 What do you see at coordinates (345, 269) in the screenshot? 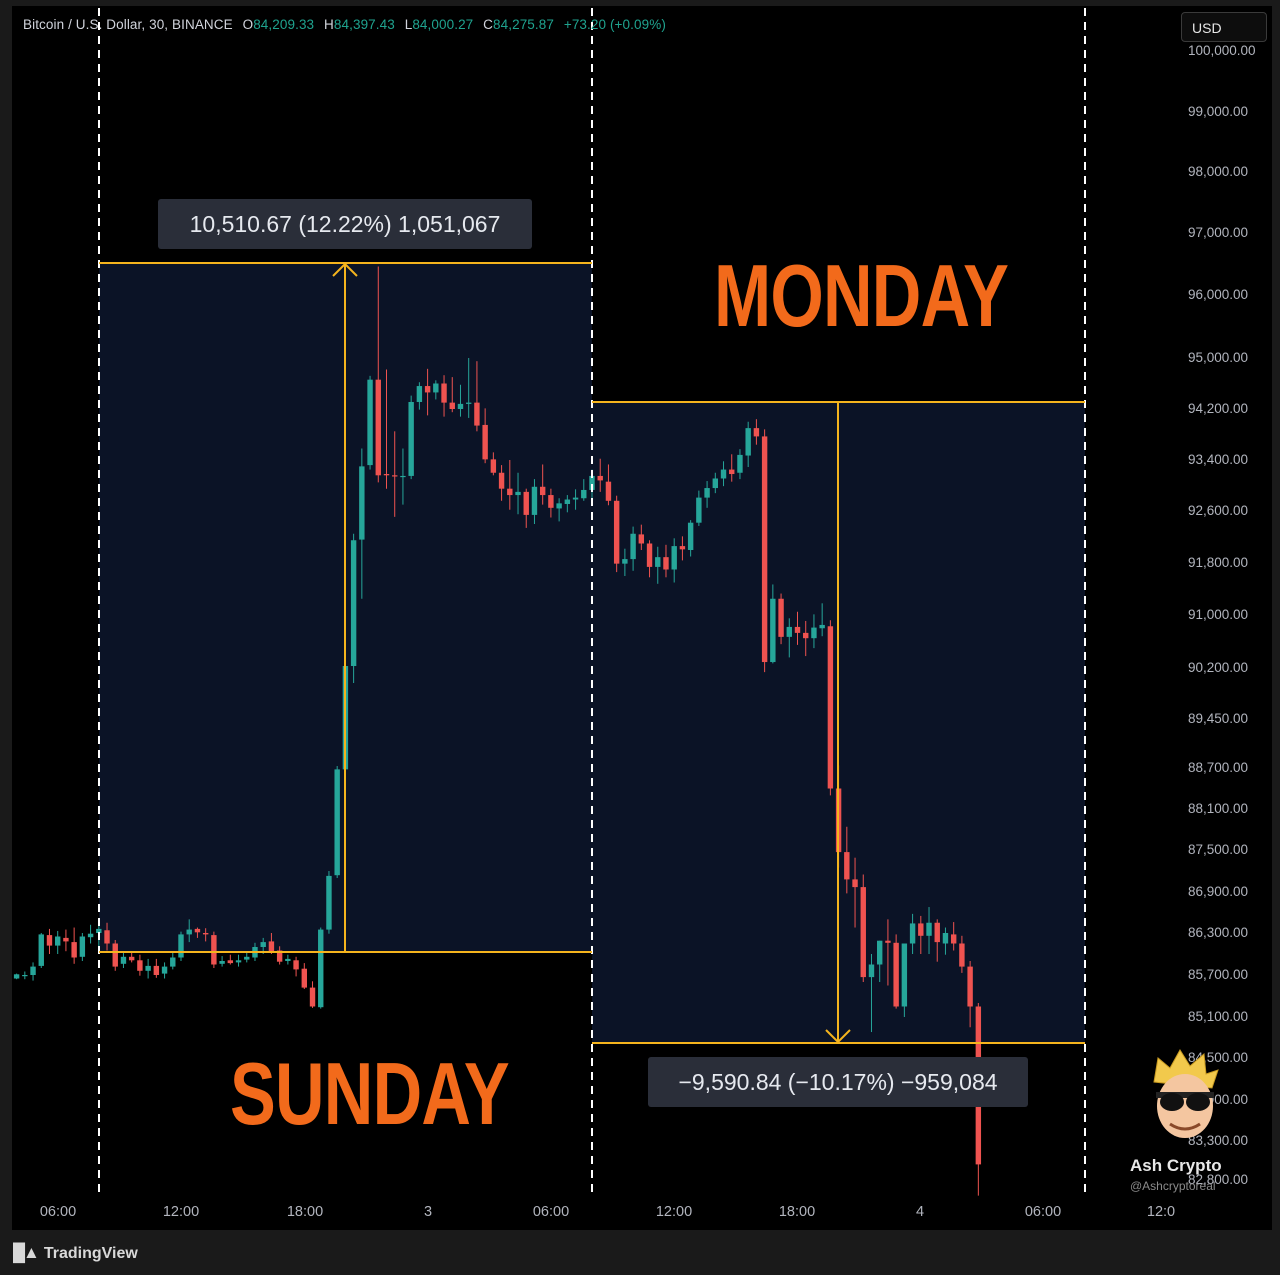
I see `arrow-up-head` at bounding box center [345, 269].